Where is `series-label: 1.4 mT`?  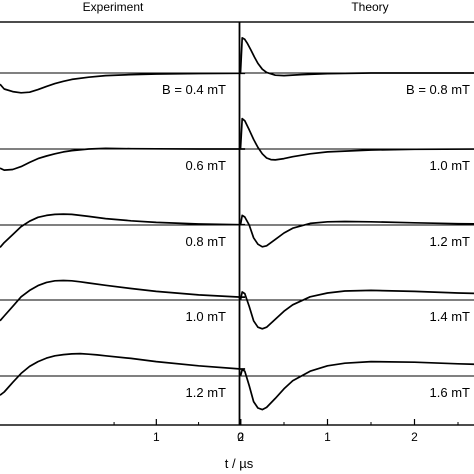 series-label: 1.4 mT is located at coordinates (450, 316).